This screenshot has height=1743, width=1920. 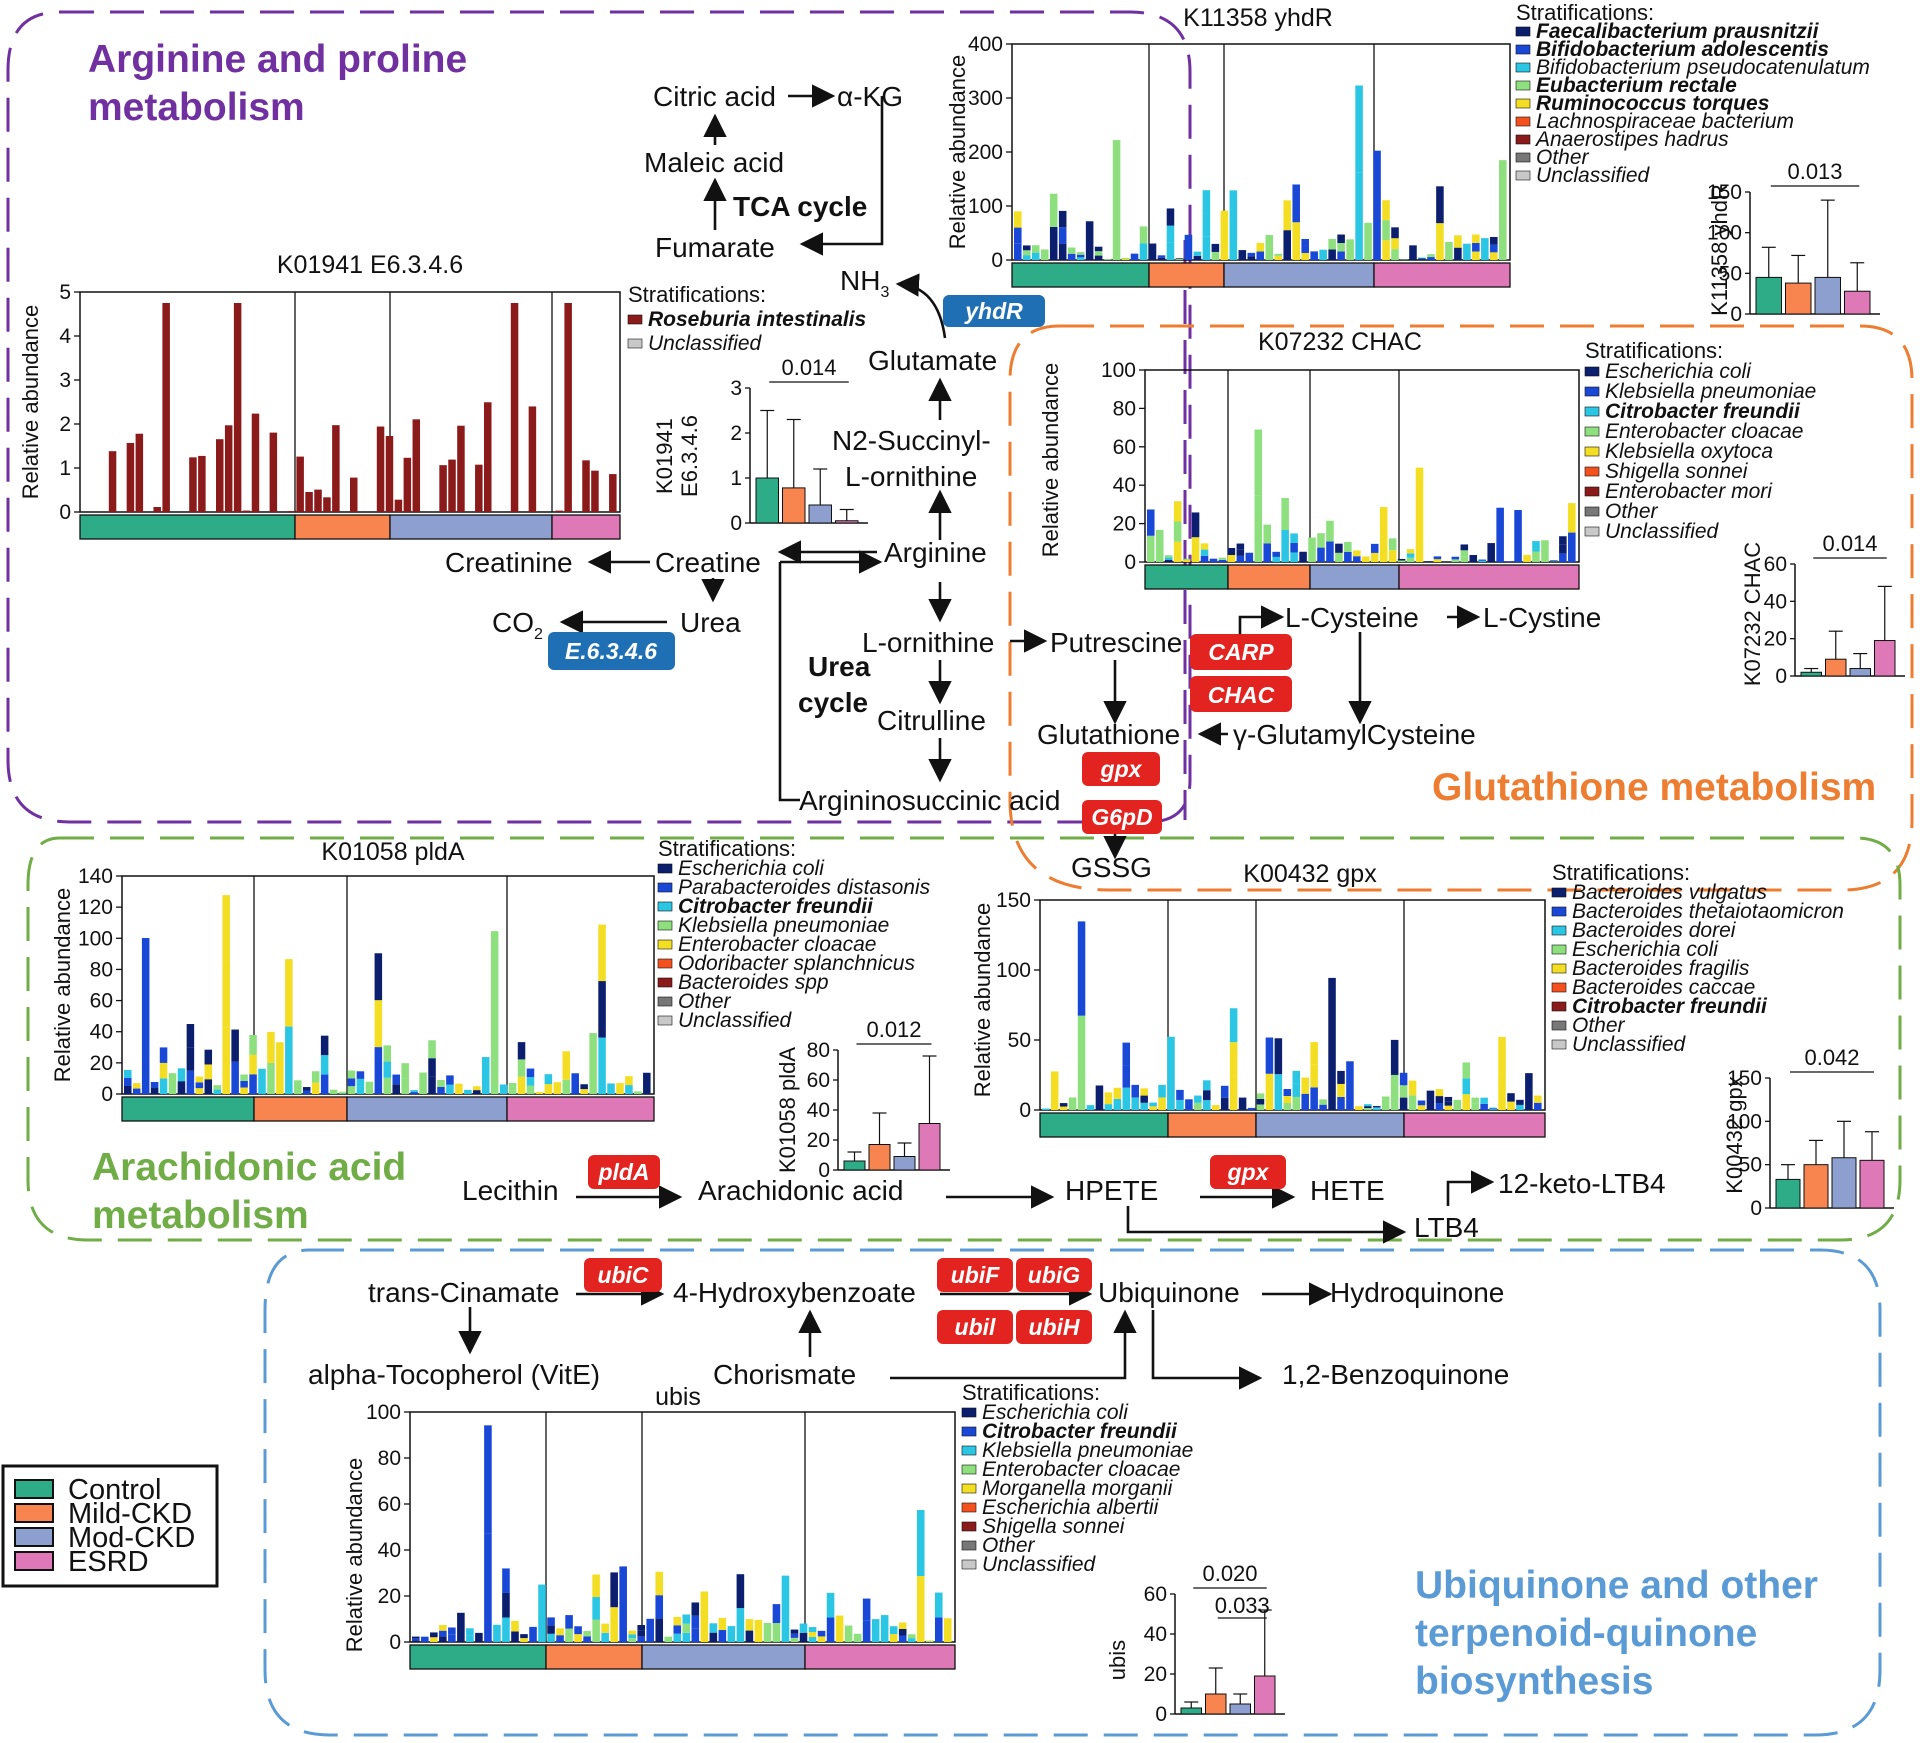 I want to click on summary-y-label: K01058 pldA, so click(x=787, y=1110).